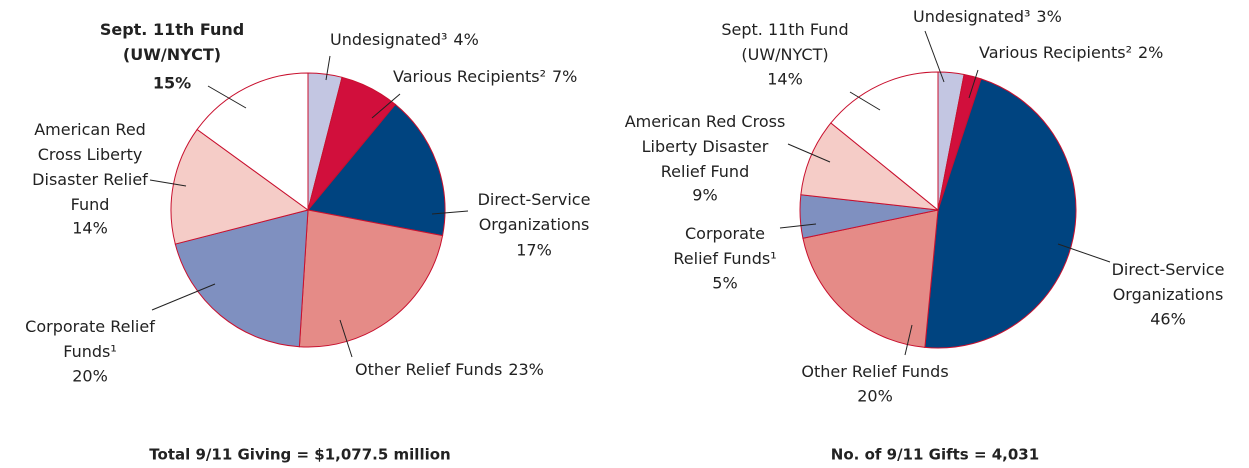 Image resolution: width=1249 pixels, height=468 pixels. I want to click on slice-label: Undesignated³ 4%, so click(404, 39).